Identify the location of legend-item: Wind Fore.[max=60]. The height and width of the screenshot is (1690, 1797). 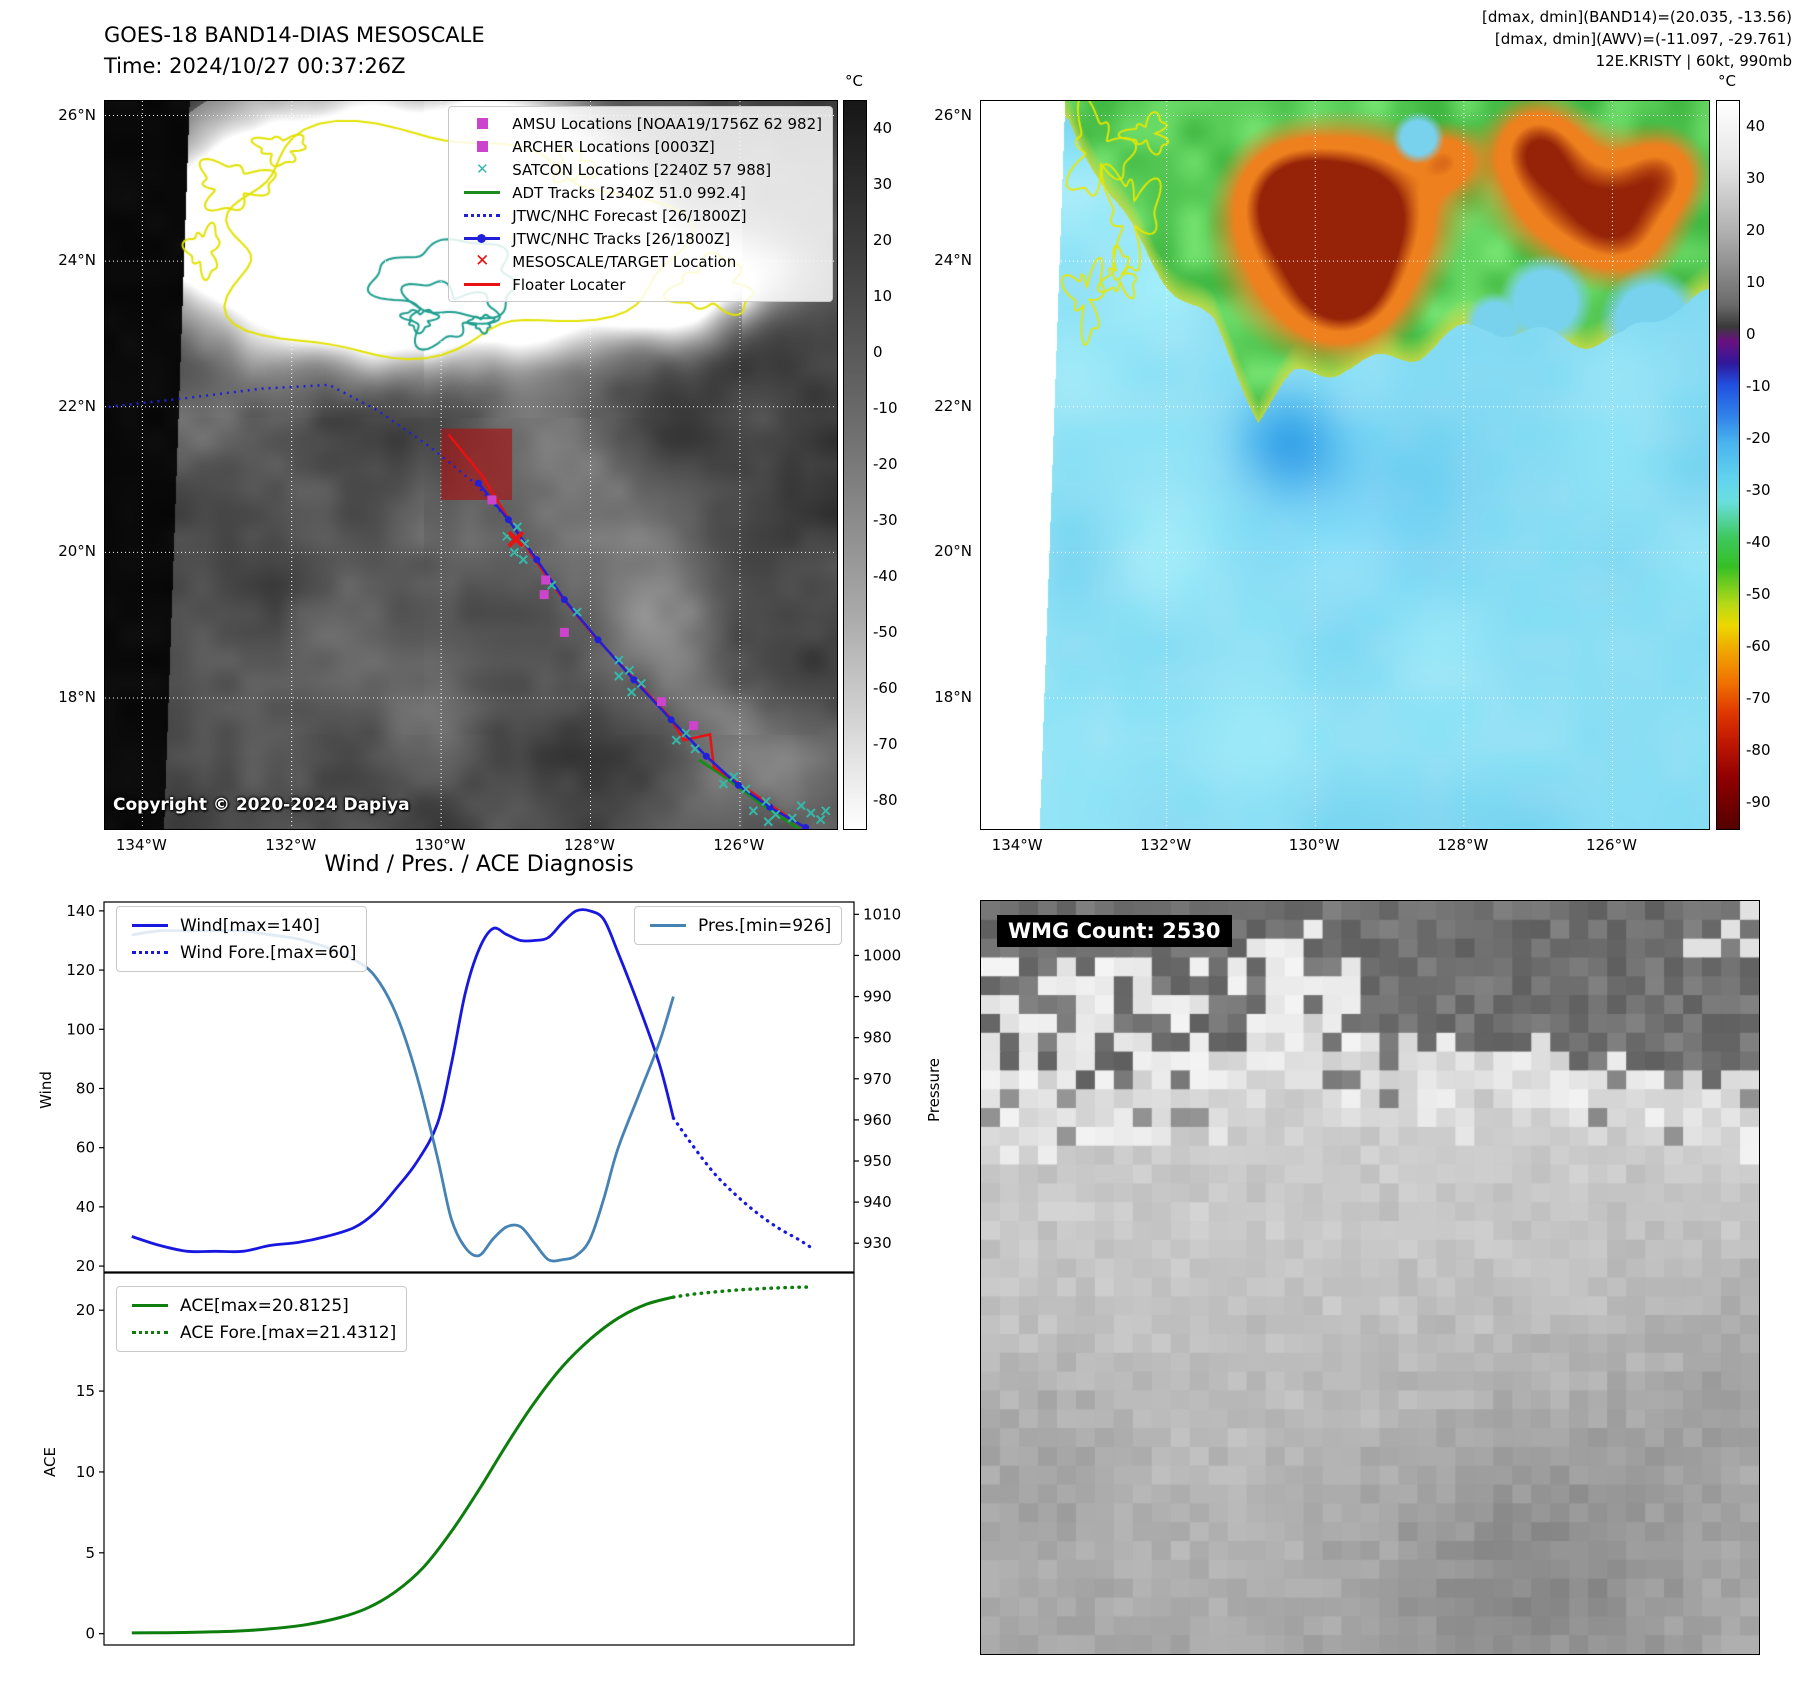
(241, 952).